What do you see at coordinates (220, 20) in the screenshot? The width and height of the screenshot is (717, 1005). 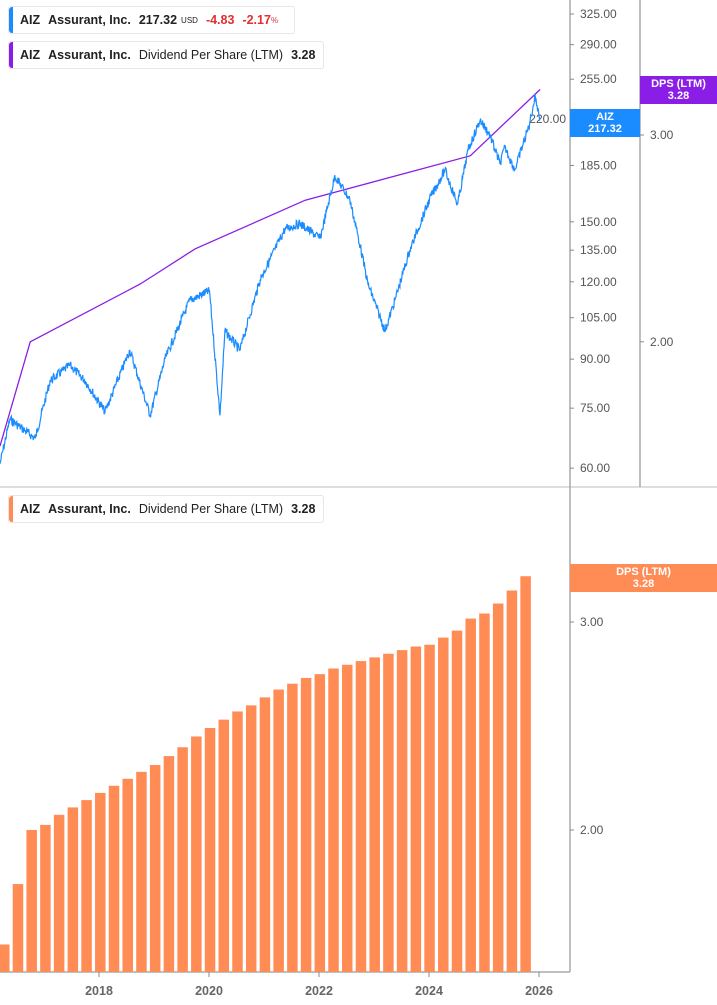 I see `change: -4.83` at bounding box center [220, 20].